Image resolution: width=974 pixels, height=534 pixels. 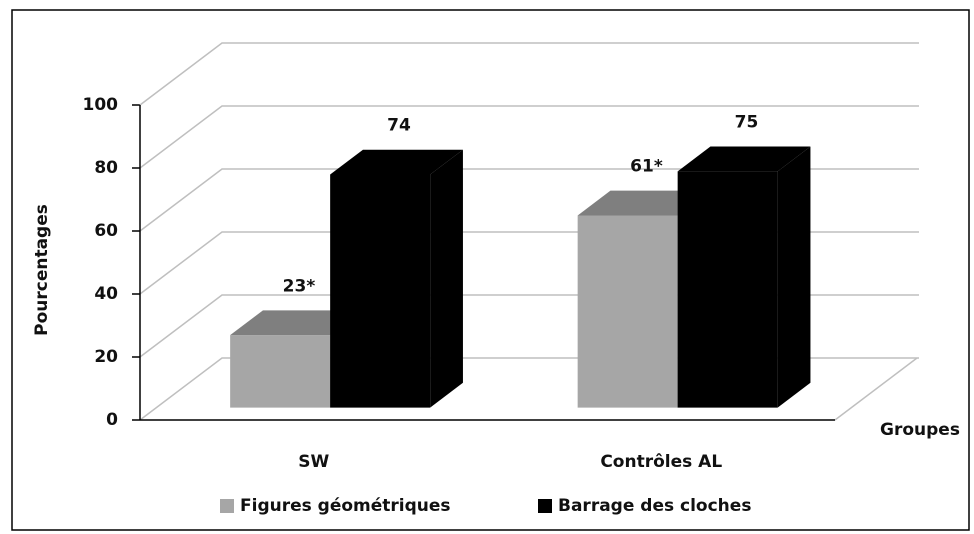 What do you see at coordinates (106, 168) in the screenshot?
I see `y-tick-label: 80` at bounding box center [106, 168].